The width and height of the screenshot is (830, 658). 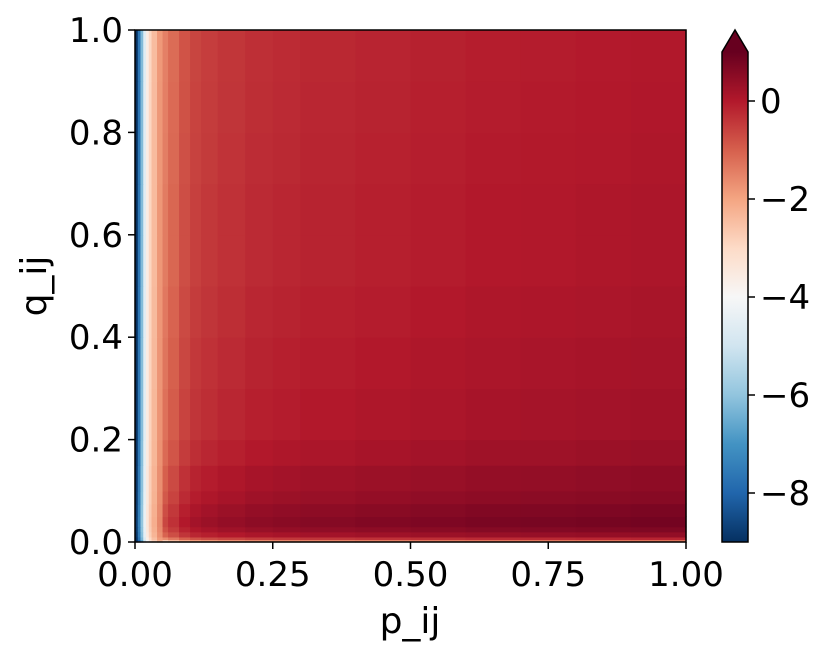 What do you see at coordinates (96, 31) in the screenshot?
I see `y-tick-label: 1.0` at bounding box center [96, 31].